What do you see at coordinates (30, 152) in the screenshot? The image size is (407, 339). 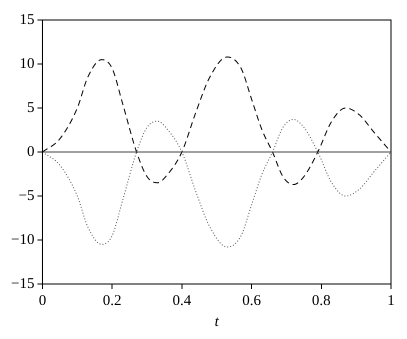 I see `y-tick-label: 0` at bounding box center [30, 152].